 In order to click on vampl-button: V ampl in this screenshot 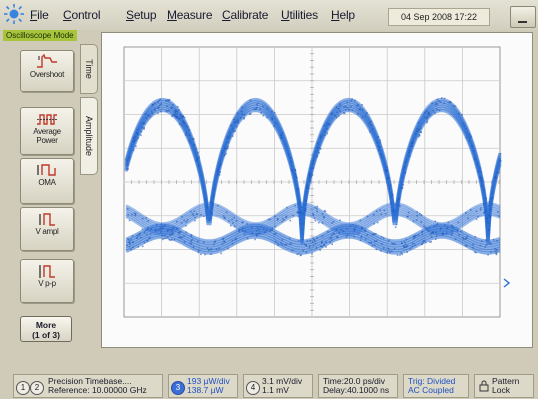, I will do `click(47, 229)`.